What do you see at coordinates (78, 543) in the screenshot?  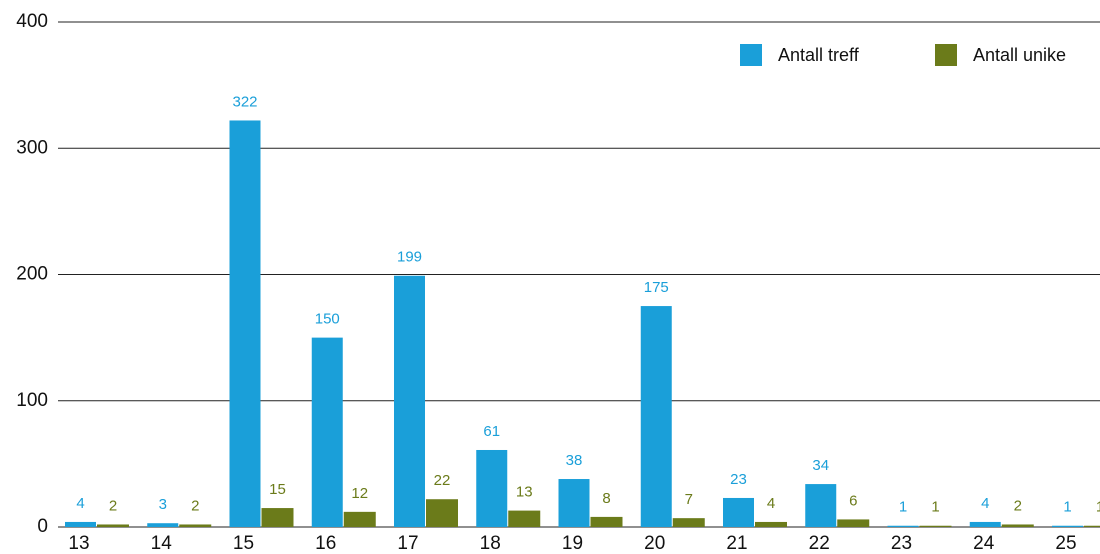 I see `x-tick-label: 13` at bounding box center [78, 543].